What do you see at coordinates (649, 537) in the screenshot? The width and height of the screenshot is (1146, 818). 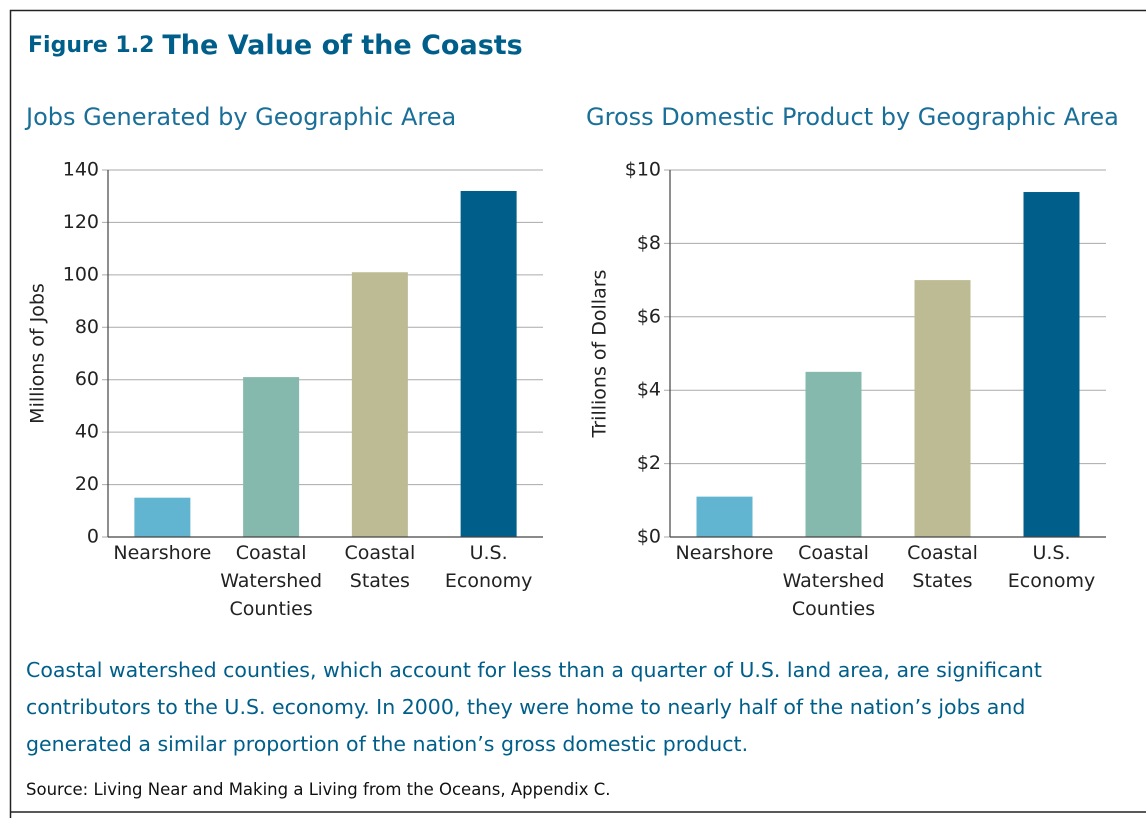 I see `y-tick-label: $0` at bounding box center [649, 537].